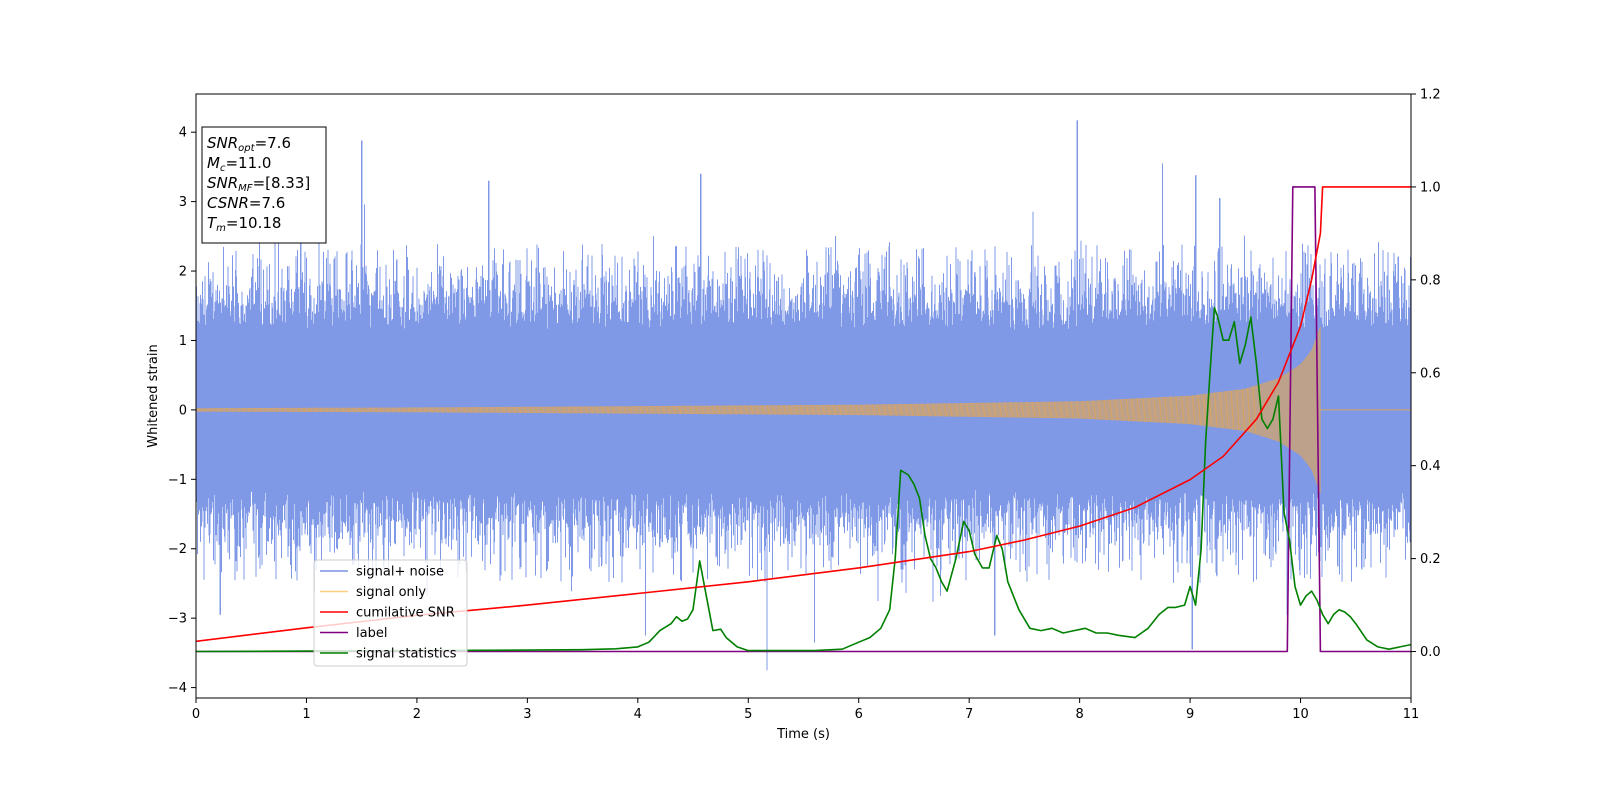 The height and width of the screenshot is (800, 1600). What do you see at coordinates (406, 654) in the screenshot?
I see `legend-label-signal-statistics: signal statistics` at bounding box center [406, 654].